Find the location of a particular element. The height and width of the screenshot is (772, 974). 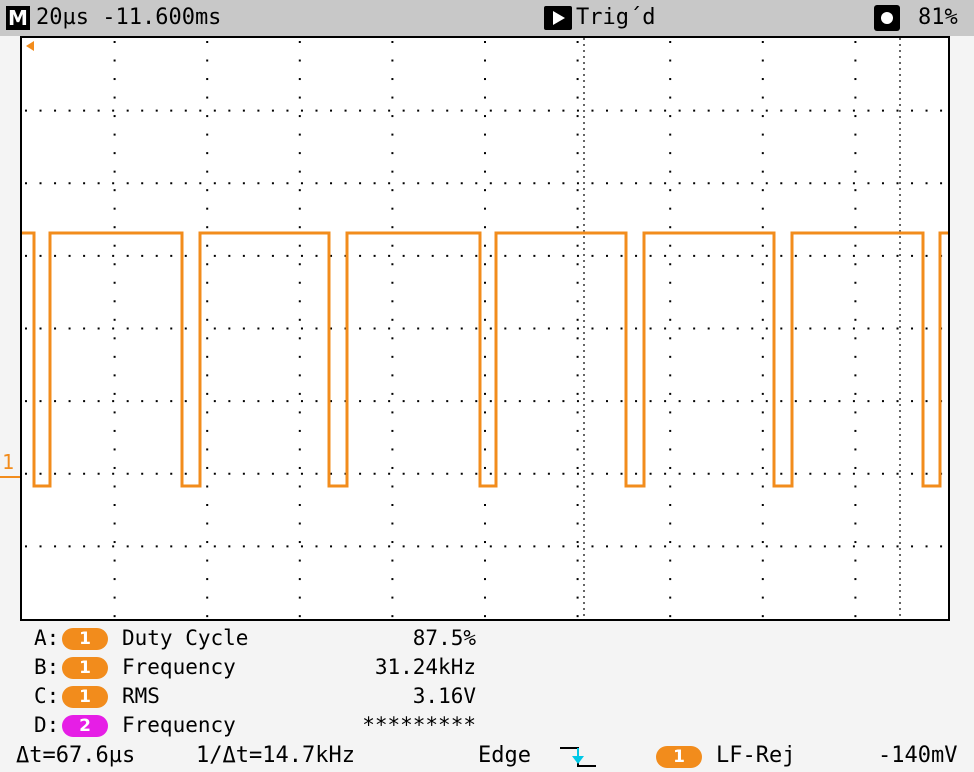

measurement-name: Frequency is located at coordinates (179, 725).